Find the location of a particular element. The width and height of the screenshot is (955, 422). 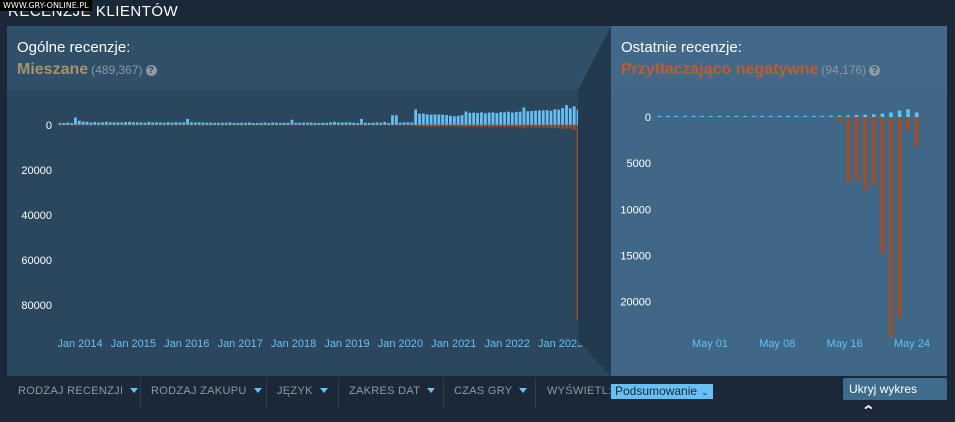

filter-language: JĘZYK is located at coordinates (302, 391).